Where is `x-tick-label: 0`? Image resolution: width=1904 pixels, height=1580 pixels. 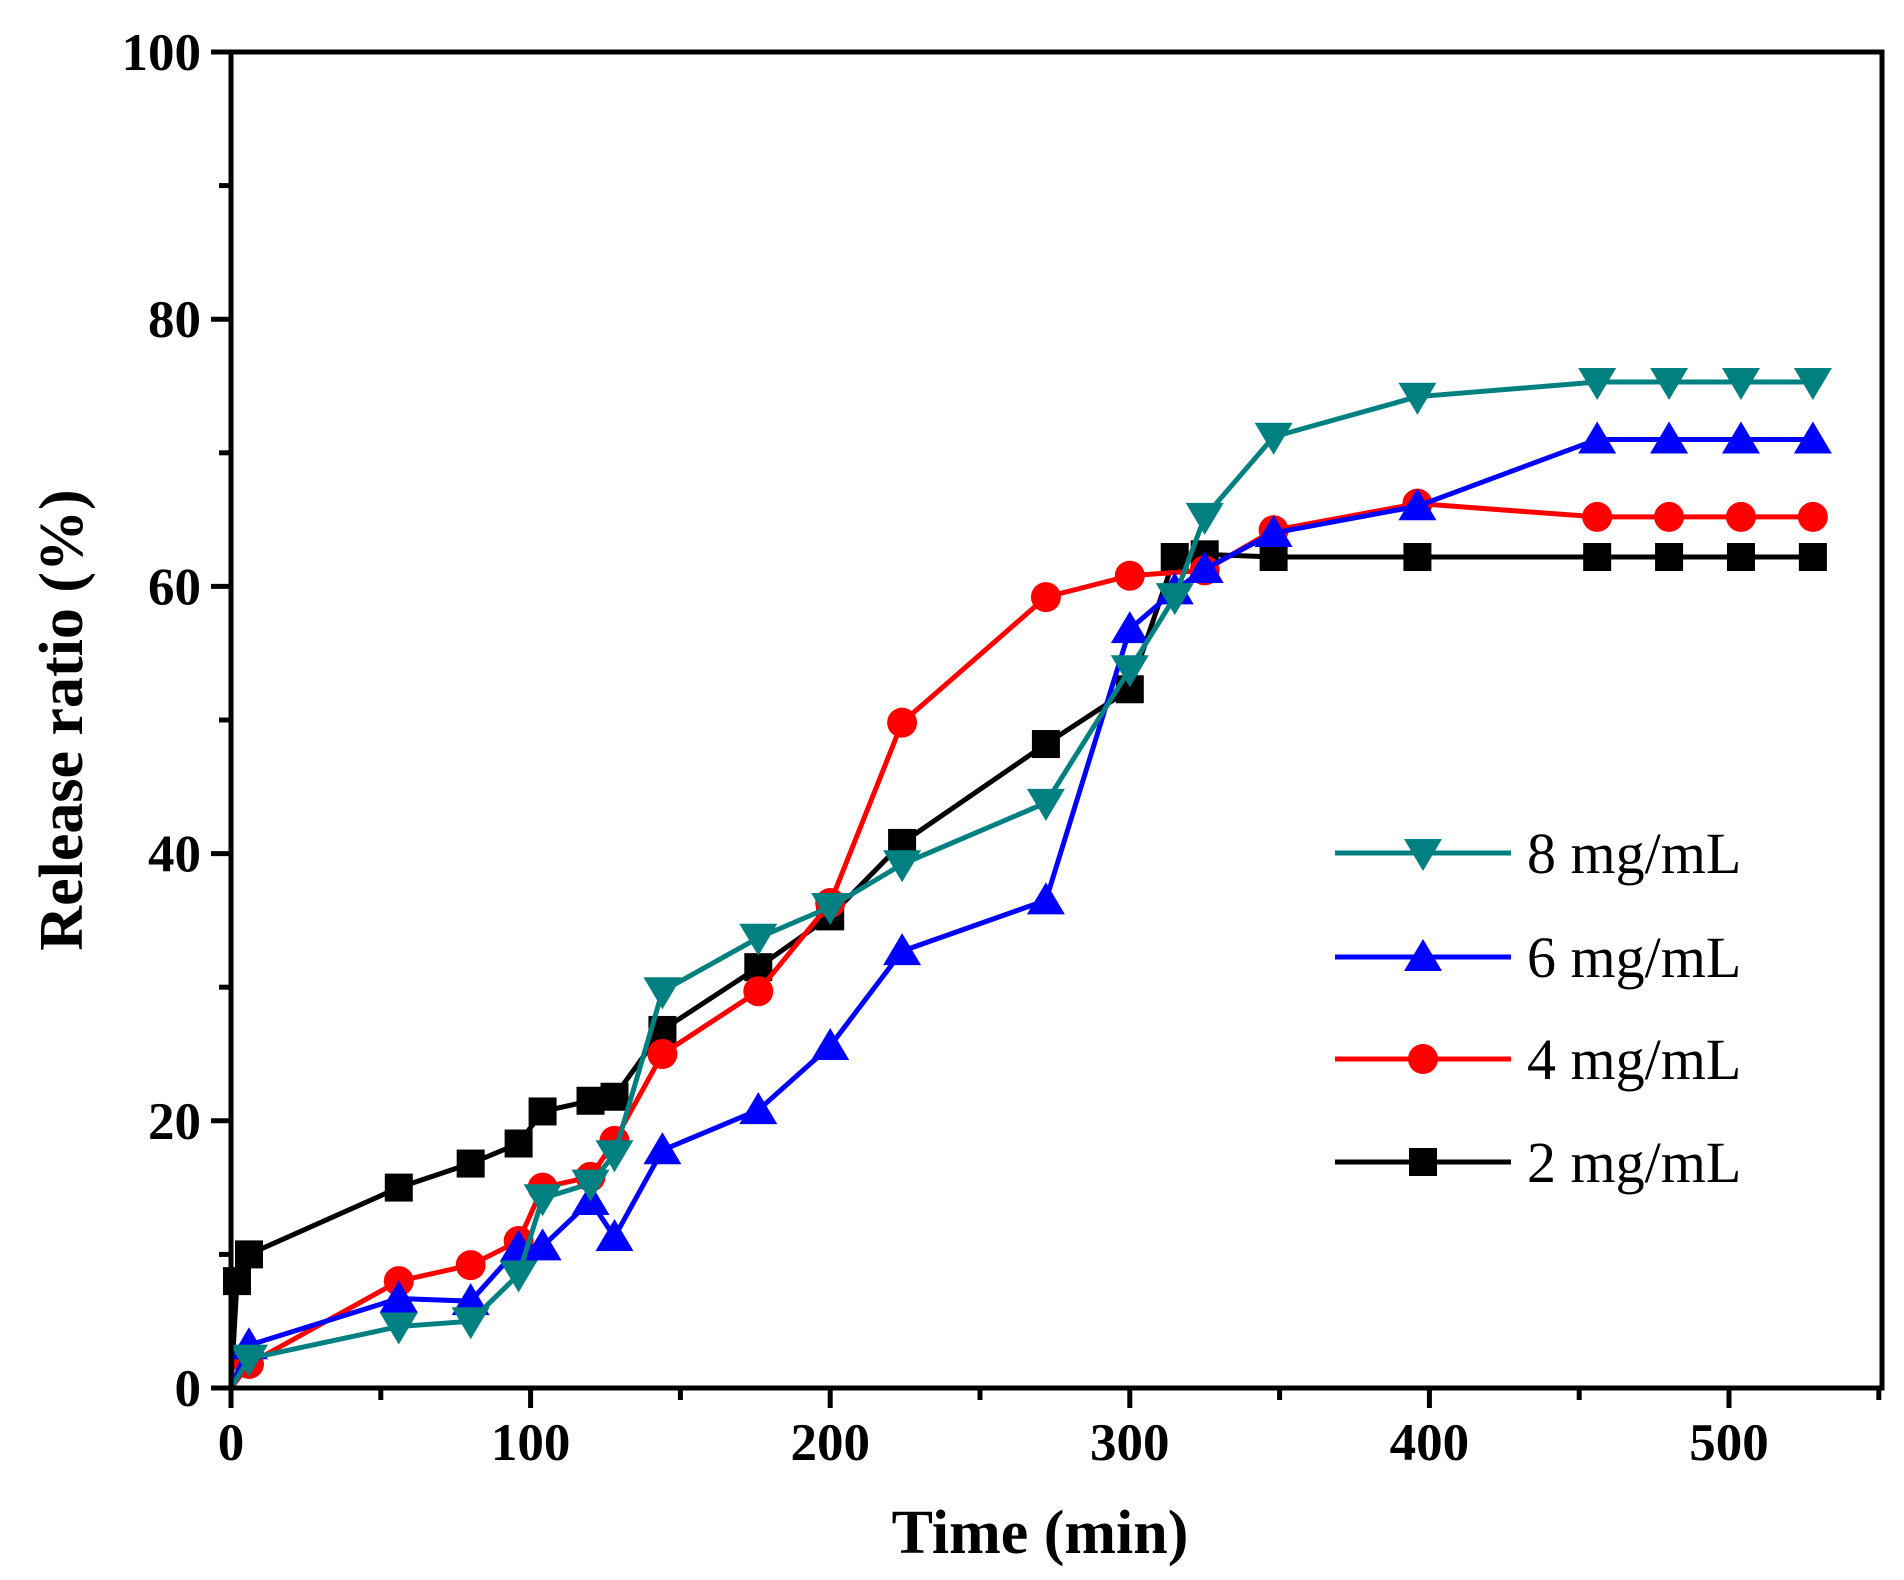
x-tick-label: 0 is located at coordinates (231, 1443).